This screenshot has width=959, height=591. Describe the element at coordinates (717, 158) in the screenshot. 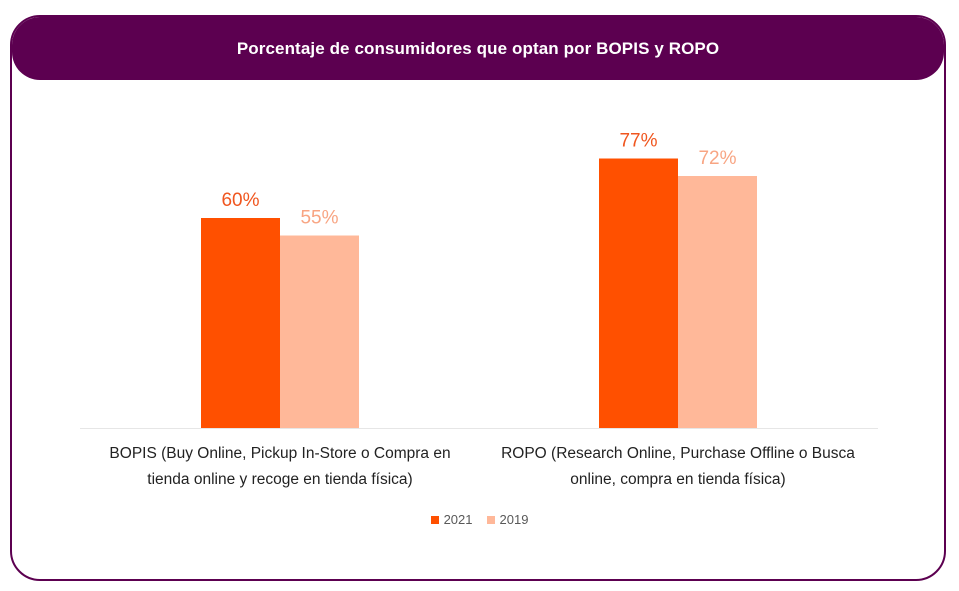

I see `data-label-ropo-2019: 72%` at that location.